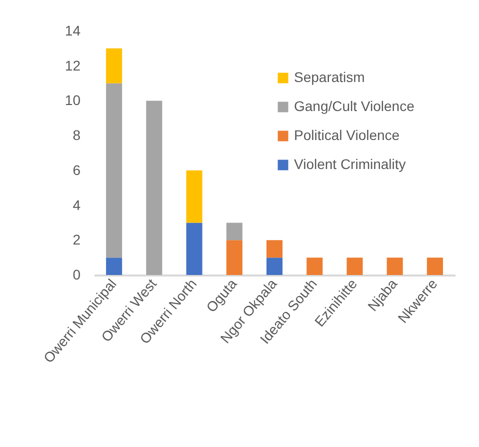  What do you see at coordinates (350, 164) in the screenshot?
I see `legend-label: Violent Criminality` at bounding box center [350, 164].